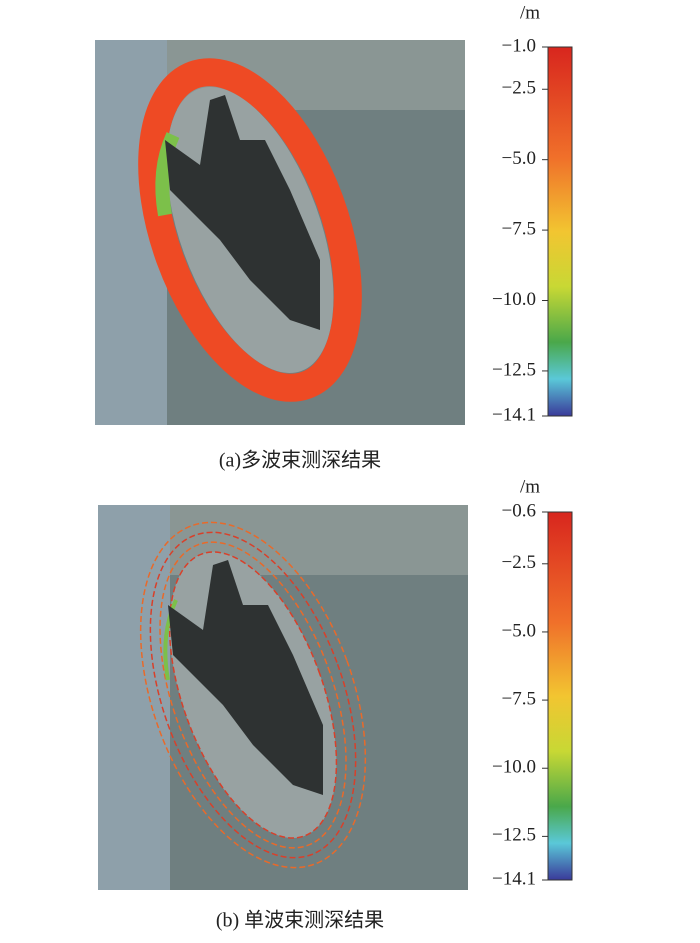  Describe the element at coordinates (519, 510) in the screenshot. I see `colorbar-tick-label: −0.6` at that location.